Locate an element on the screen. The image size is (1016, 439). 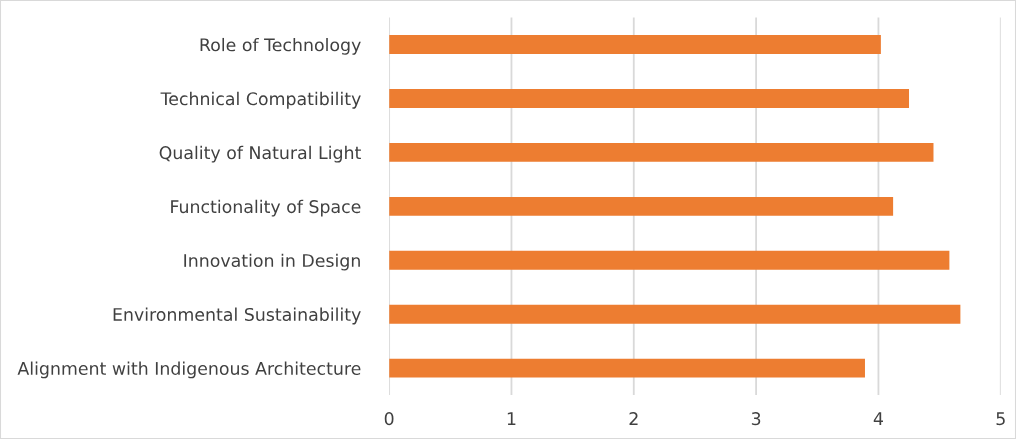
y-tick-label: Alignment with Indigenous Architecture is located at coordinates (189, 370).